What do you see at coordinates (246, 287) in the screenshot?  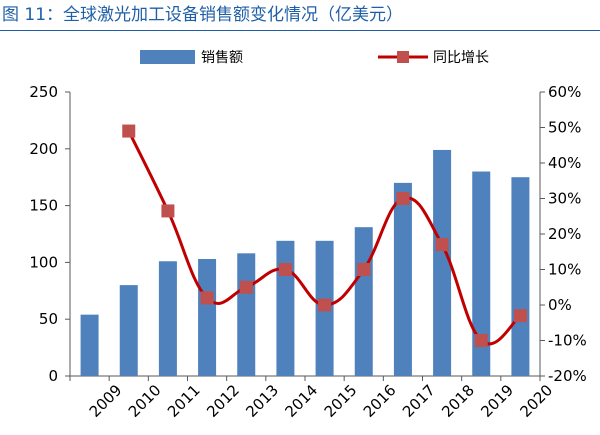 I see `growth-marker-2013` at bounding box center [246, 287].